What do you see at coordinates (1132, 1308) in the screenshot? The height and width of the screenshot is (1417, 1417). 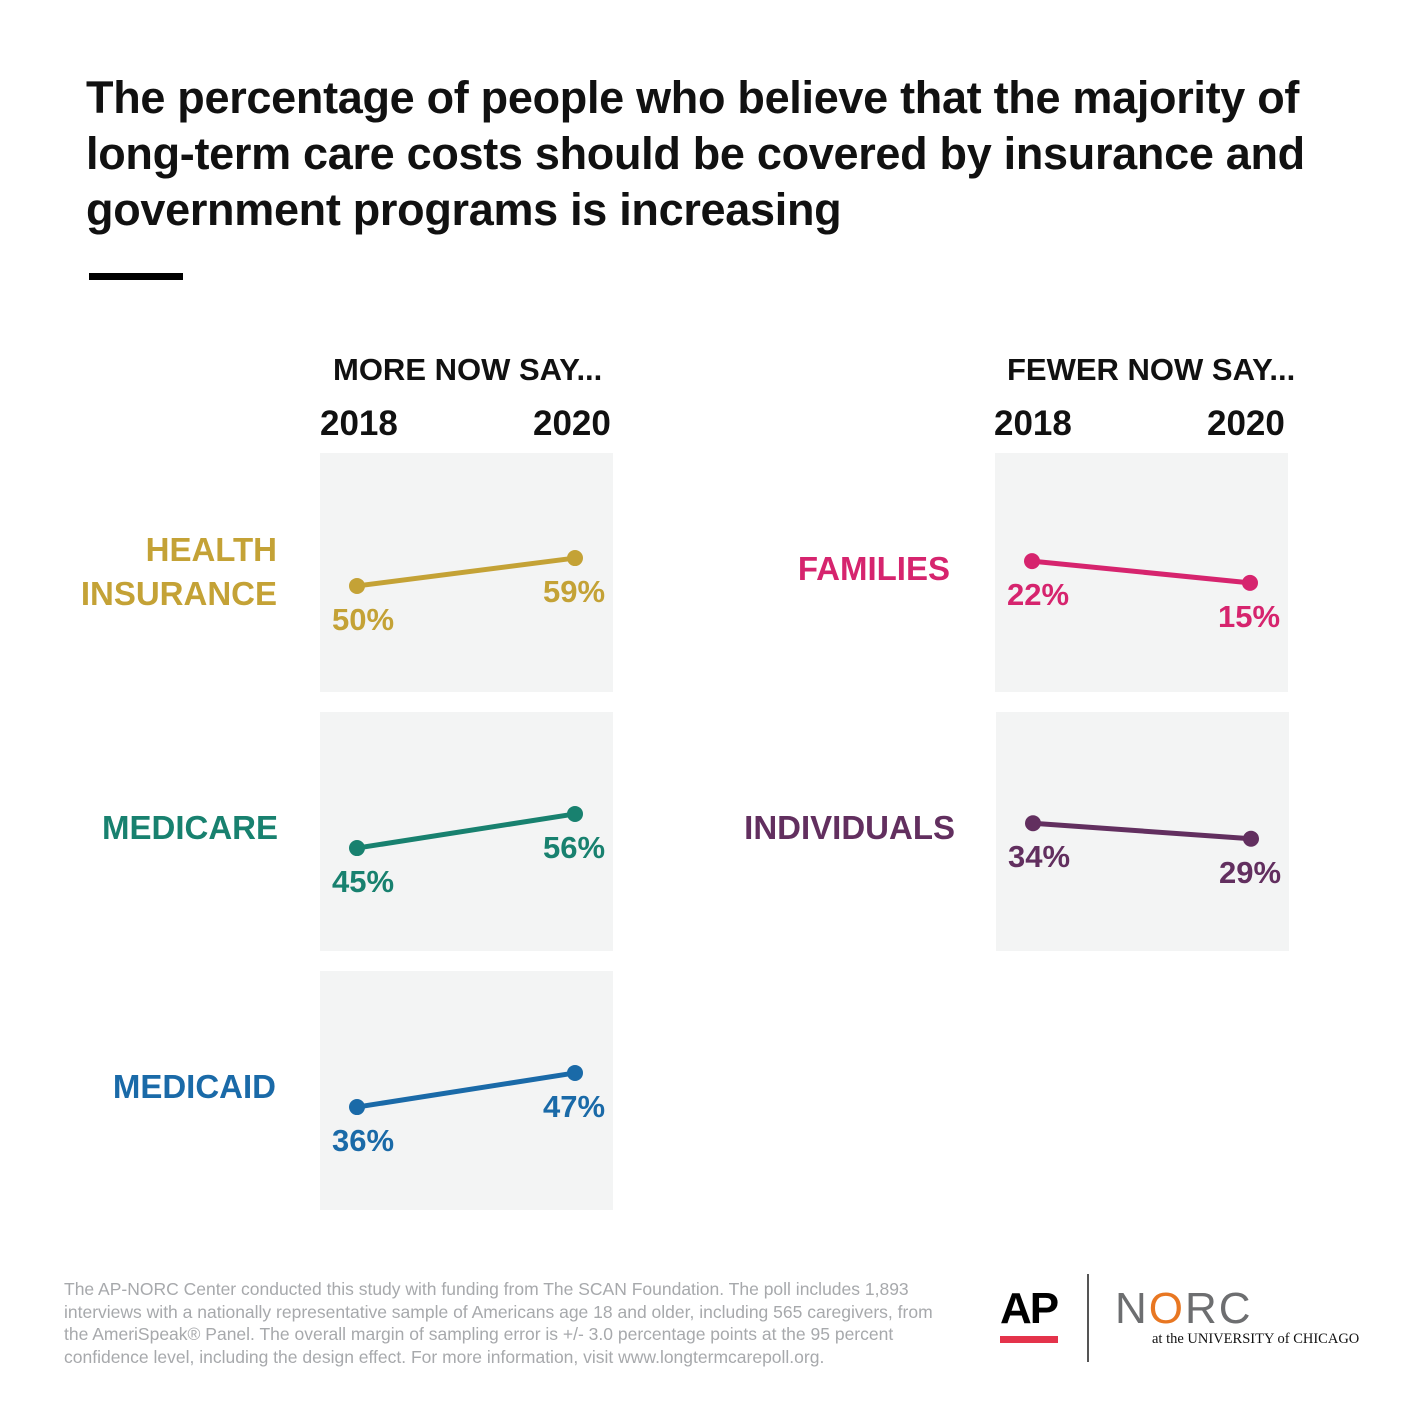 I see `norc-logo-n: N` at bounding box center [1132, 1308].